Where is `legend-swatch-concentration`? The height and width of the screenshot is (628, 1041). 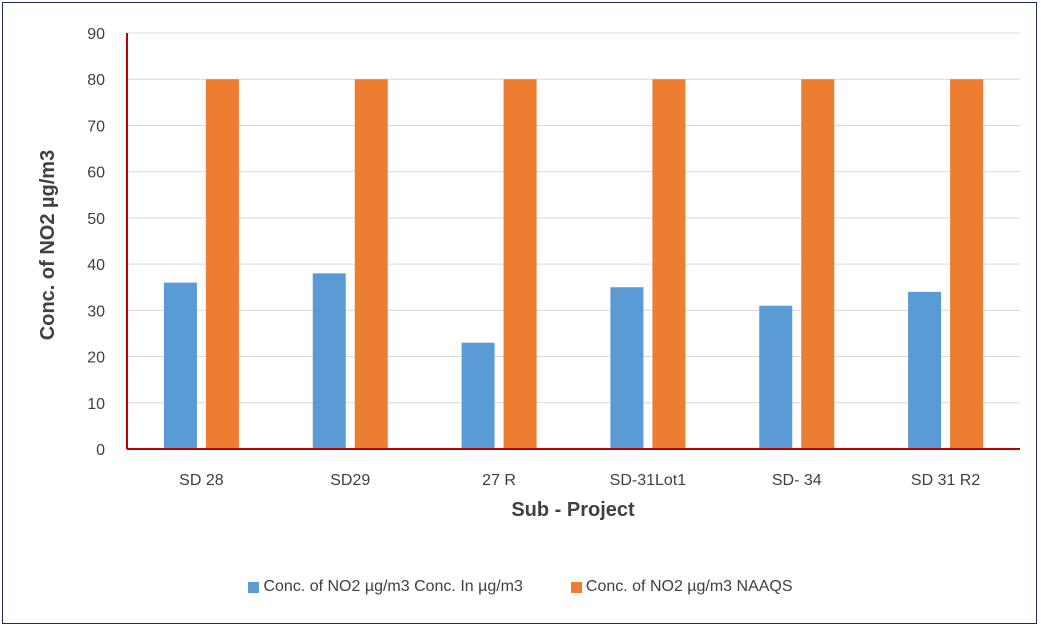 legend-swatch-concentration is located at coordinates (254, 587).